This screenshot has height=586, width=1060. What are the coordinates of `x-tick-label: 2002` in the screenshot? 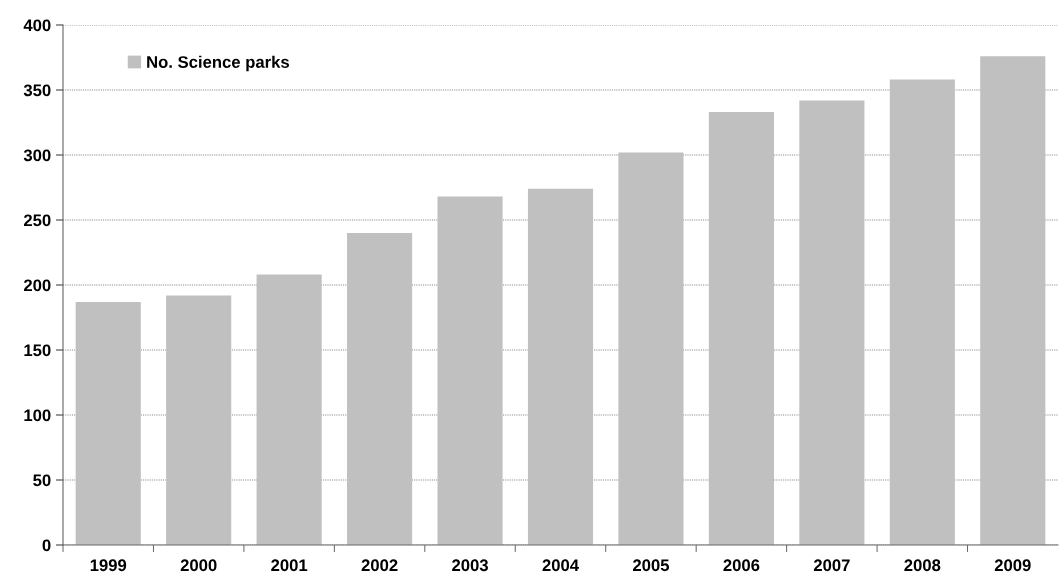 It's located at (379, 565).